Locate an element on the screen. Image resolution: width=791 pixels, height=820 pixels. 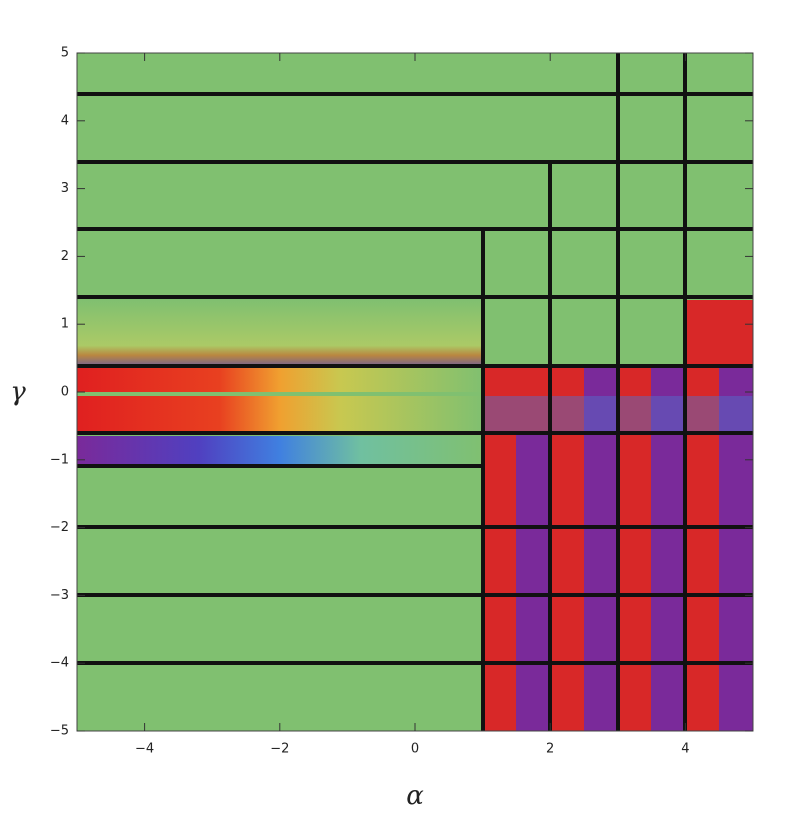
x-tick-label: 4 is located at coordinates (685, 749).